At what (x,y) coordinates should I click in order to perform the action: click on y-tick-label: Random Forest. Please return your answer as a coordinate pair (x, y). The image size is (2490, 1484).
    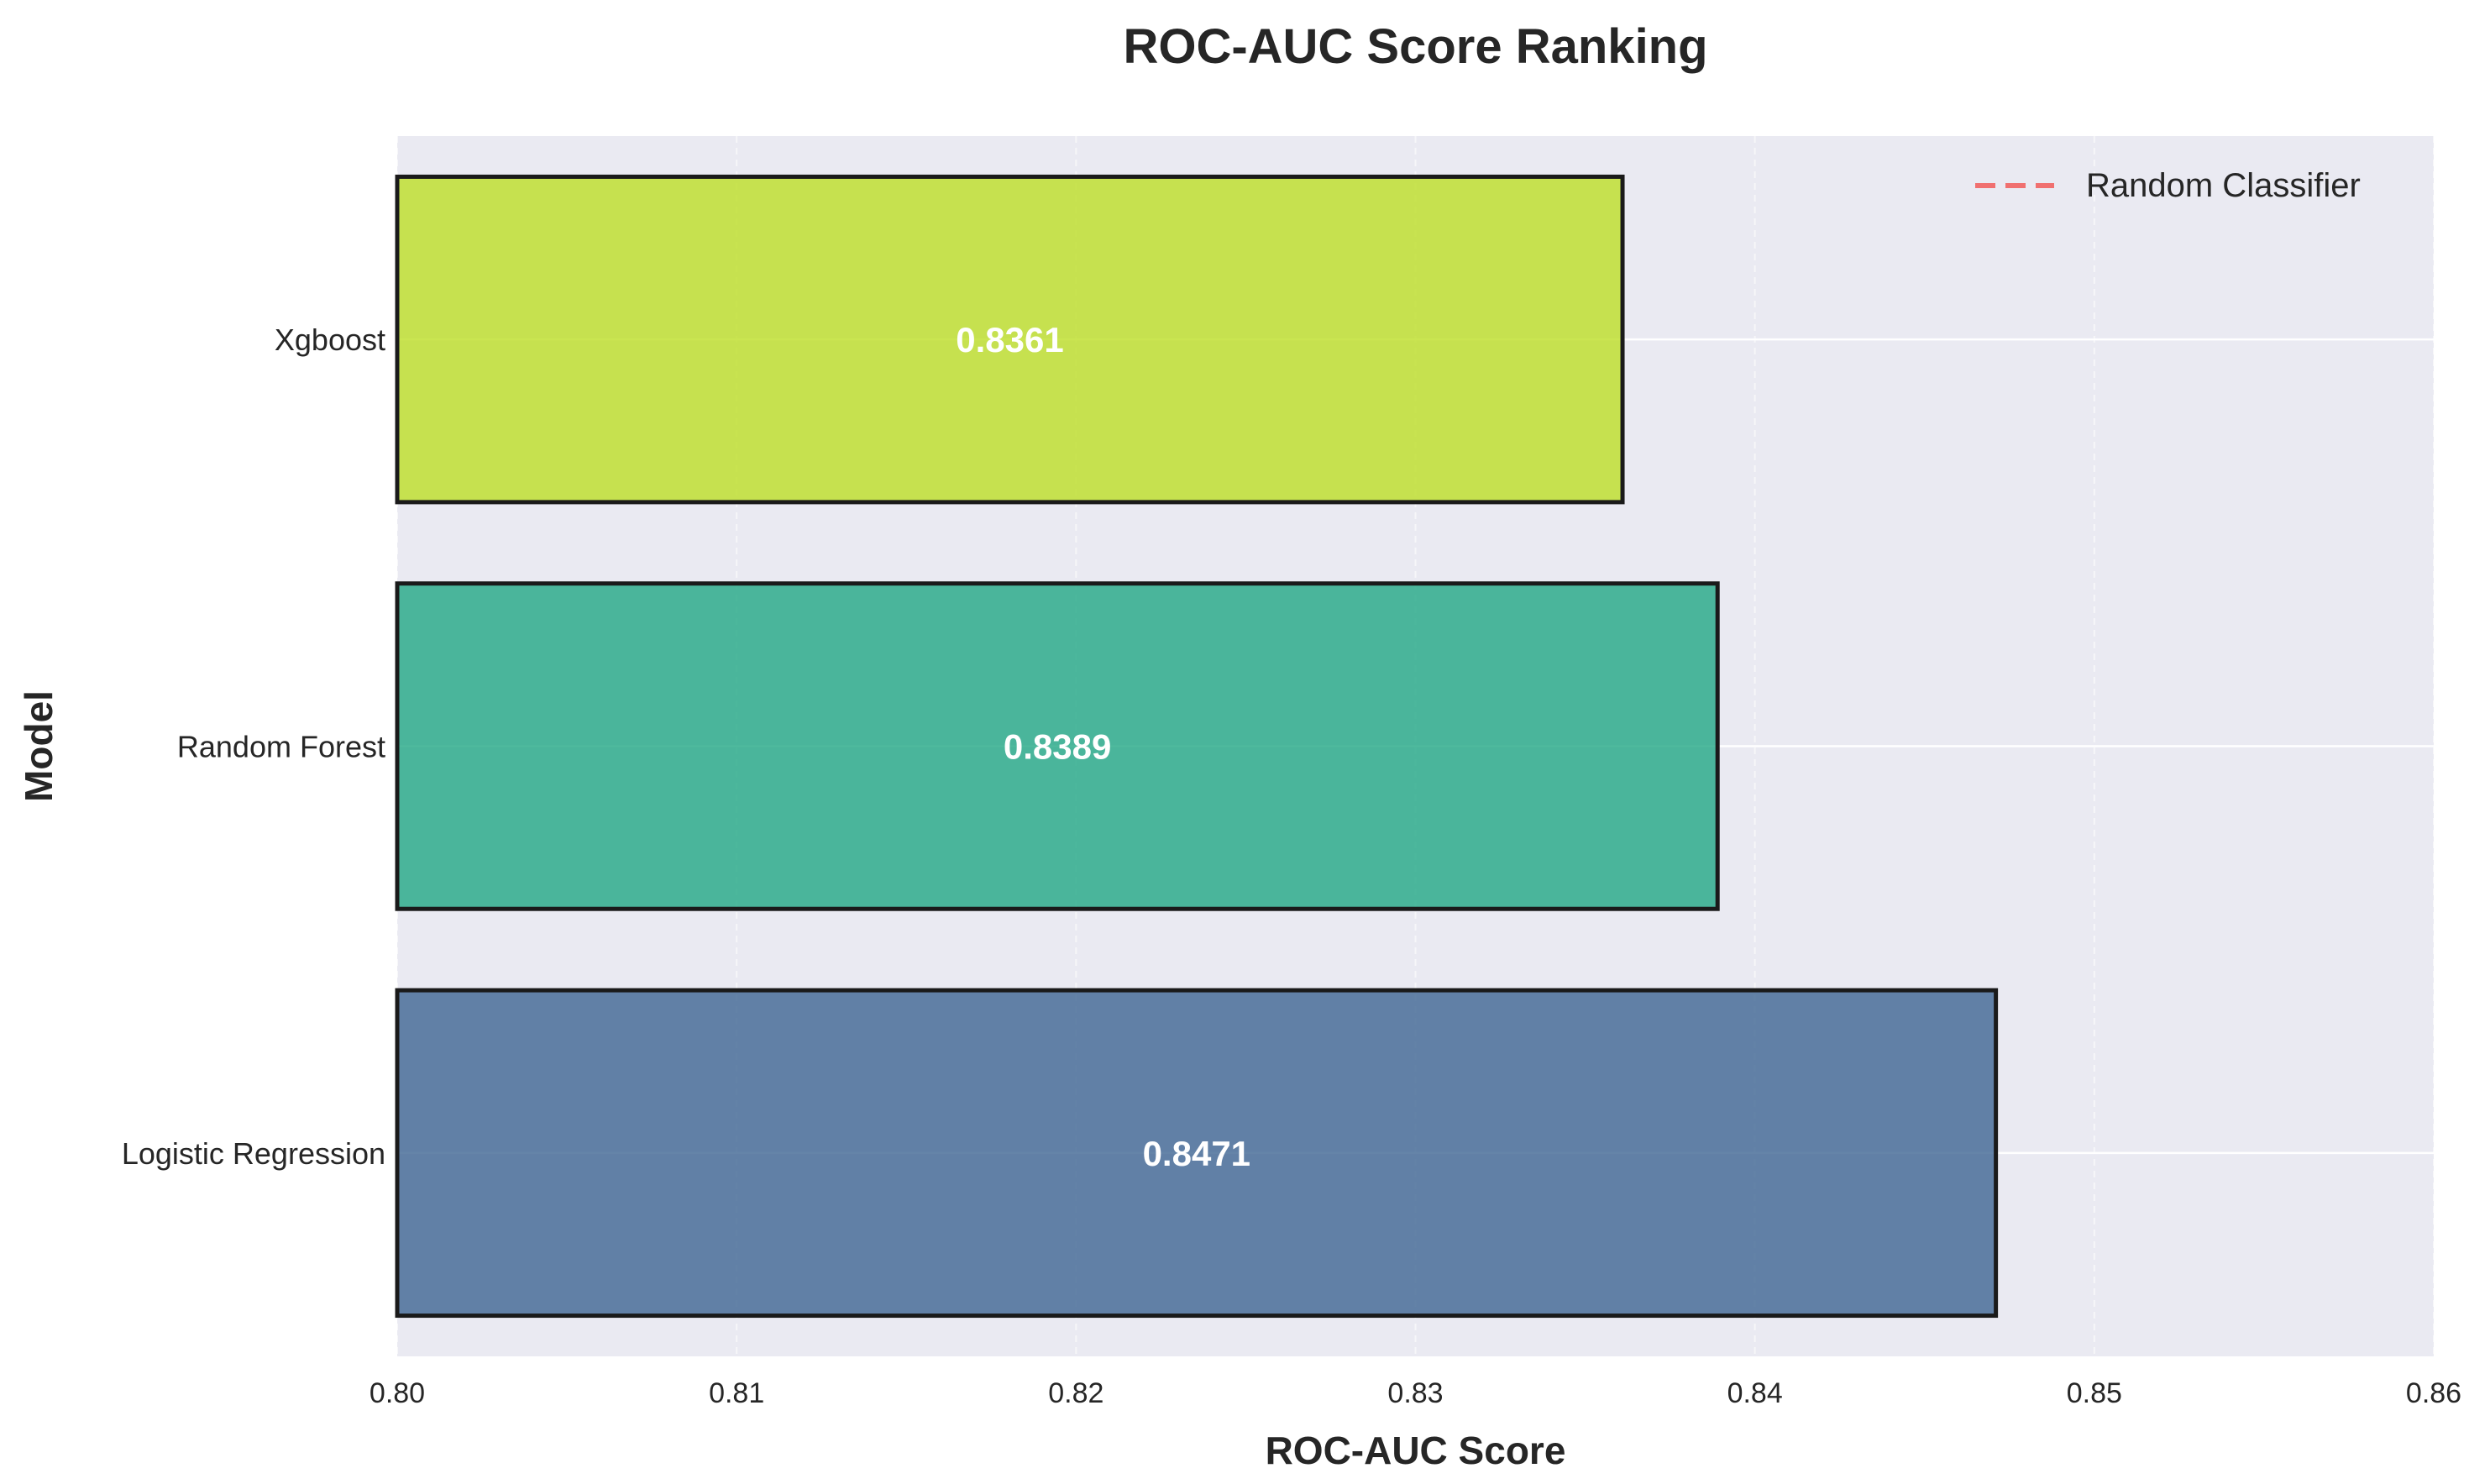
    Looking at the image, I should click on (281, 747).